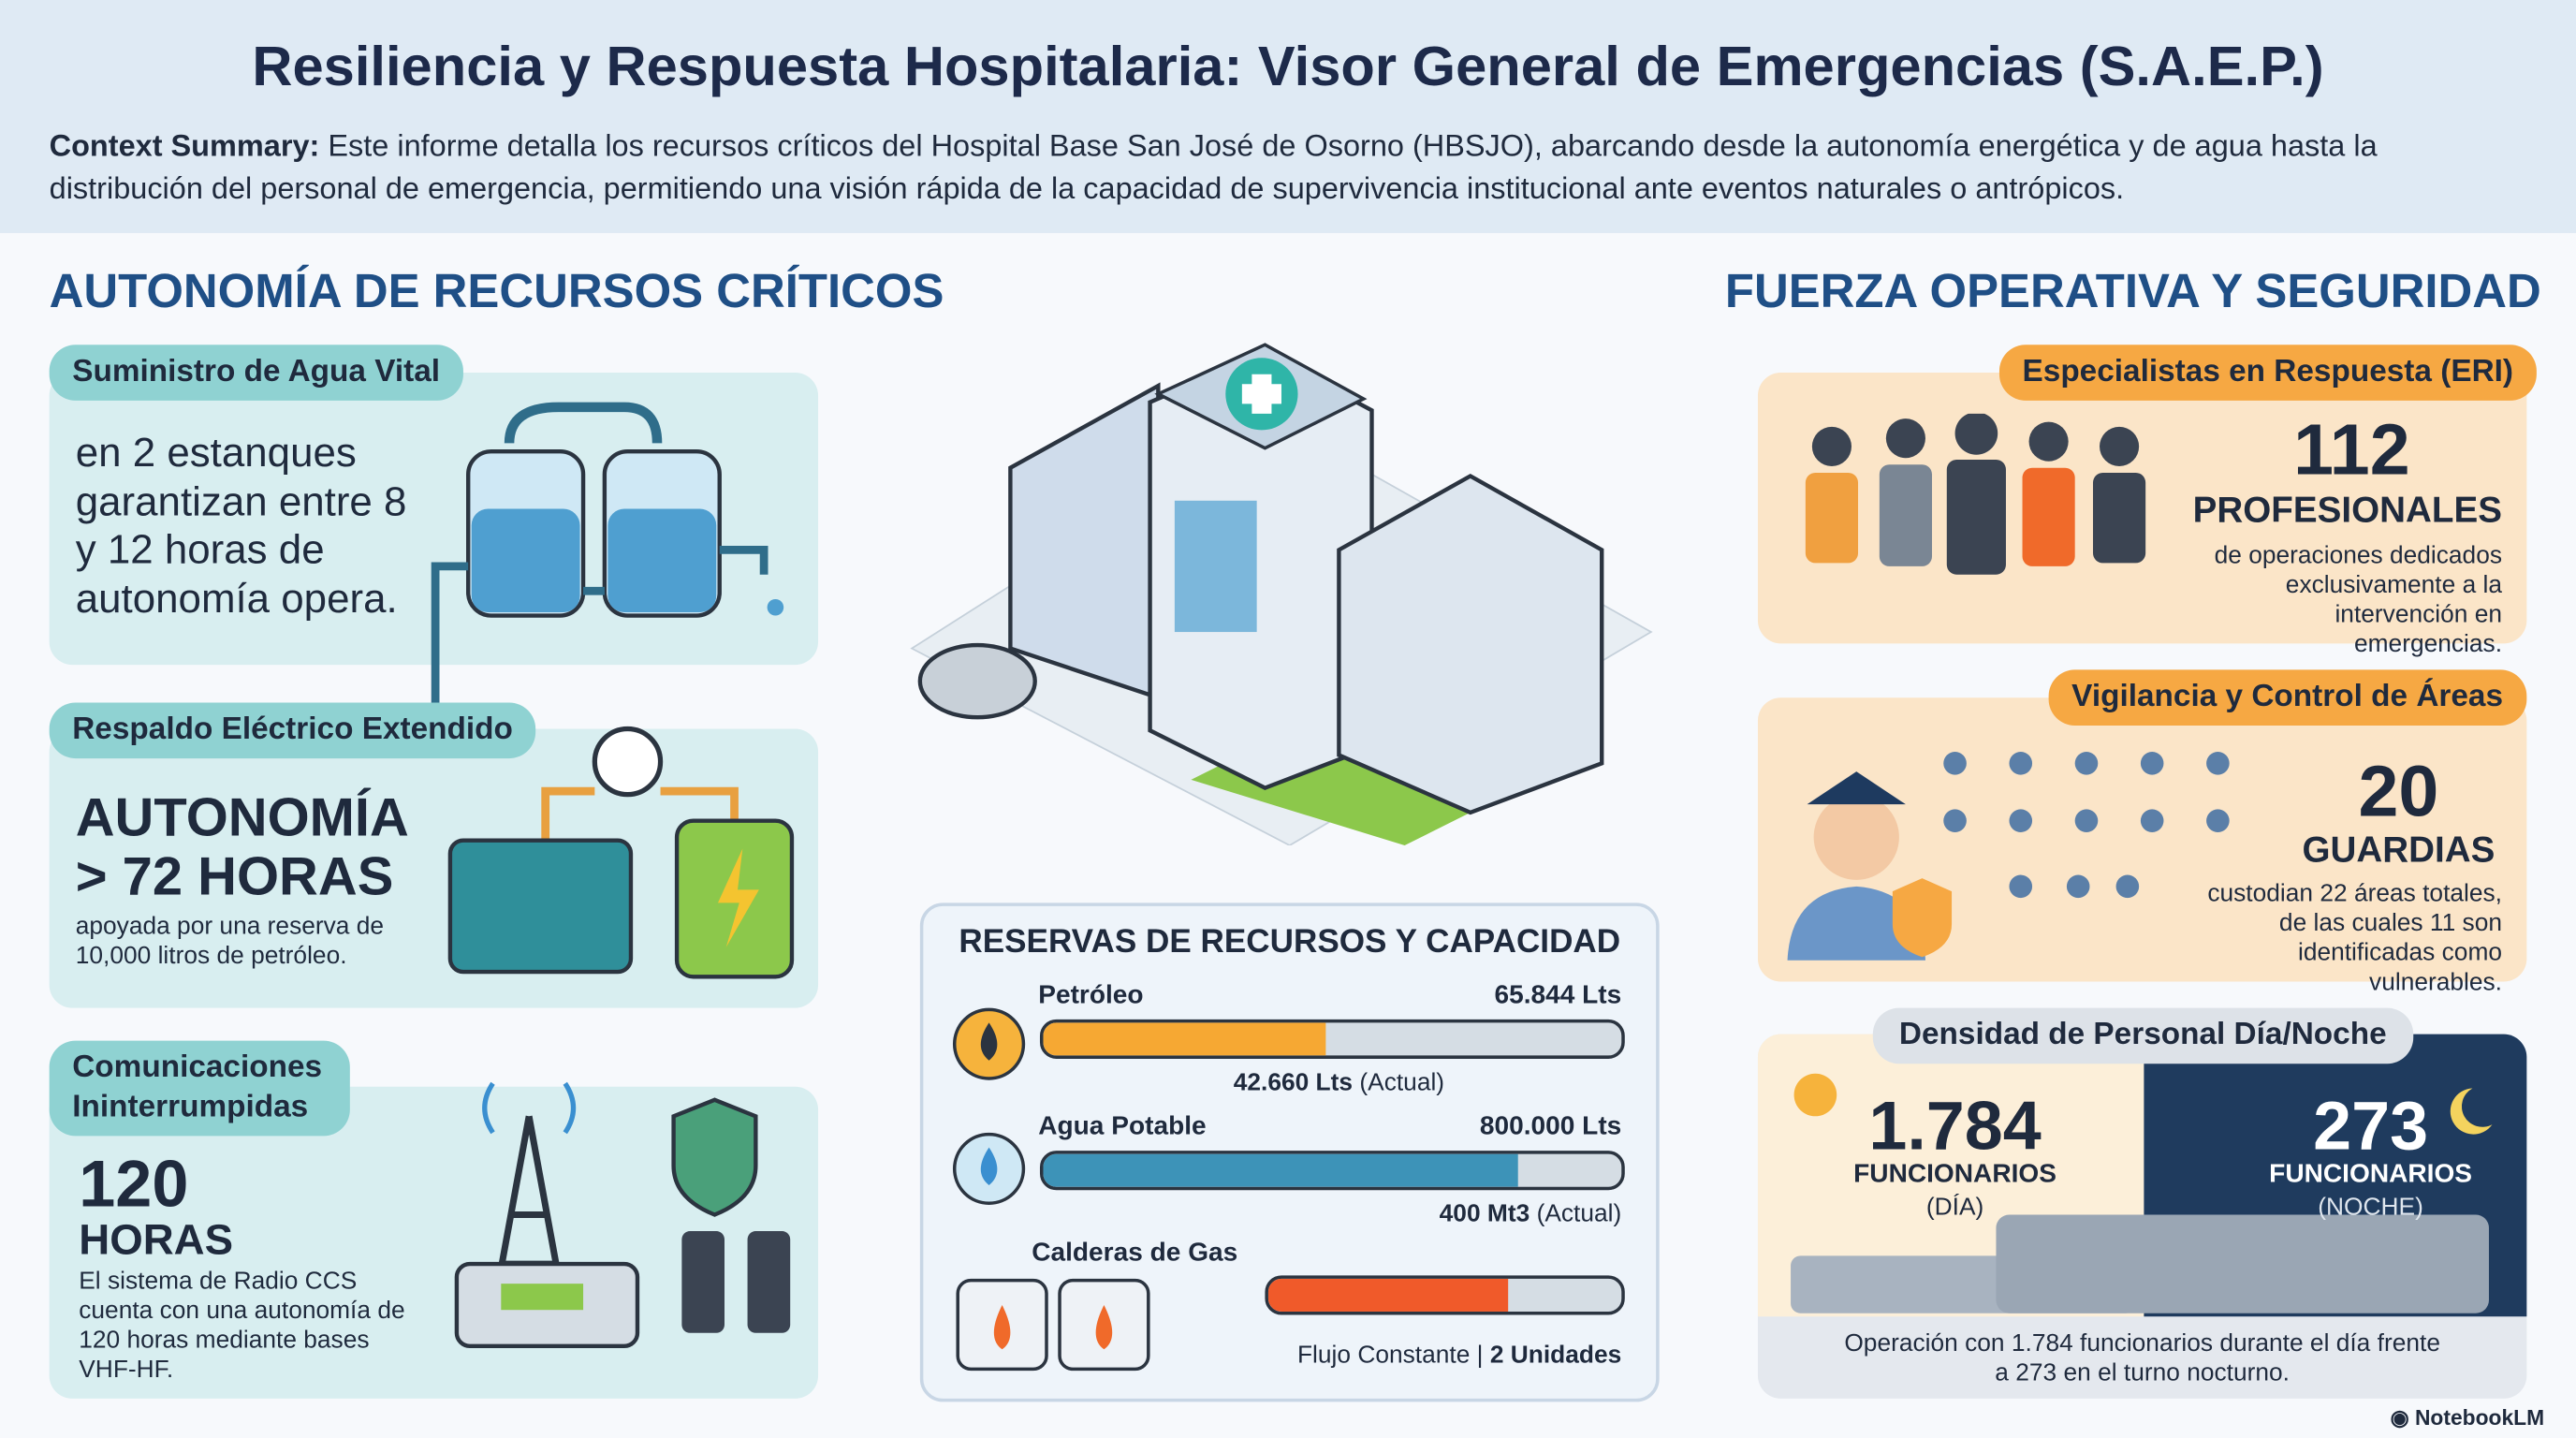 The height and width of the screenshot is (1438, 2576). Describe the element at coordinates (242, 816) in the screenshot. I see `power-big-1: AUTONOMÍA` at that location.